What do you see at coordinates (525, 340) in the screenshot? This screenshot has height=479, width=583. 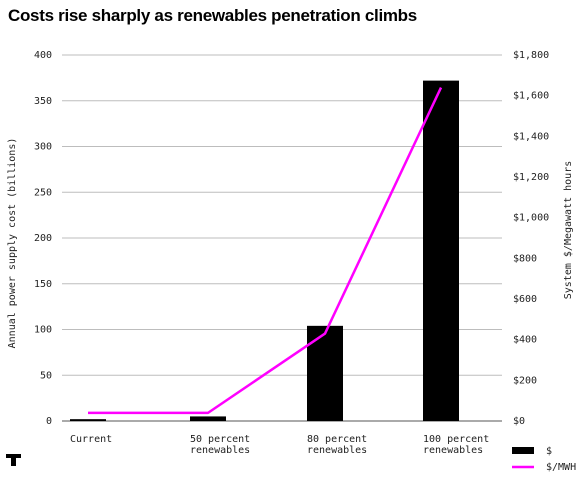 I see `y-tick-label-right: $400` at bounding box center [525, 340].